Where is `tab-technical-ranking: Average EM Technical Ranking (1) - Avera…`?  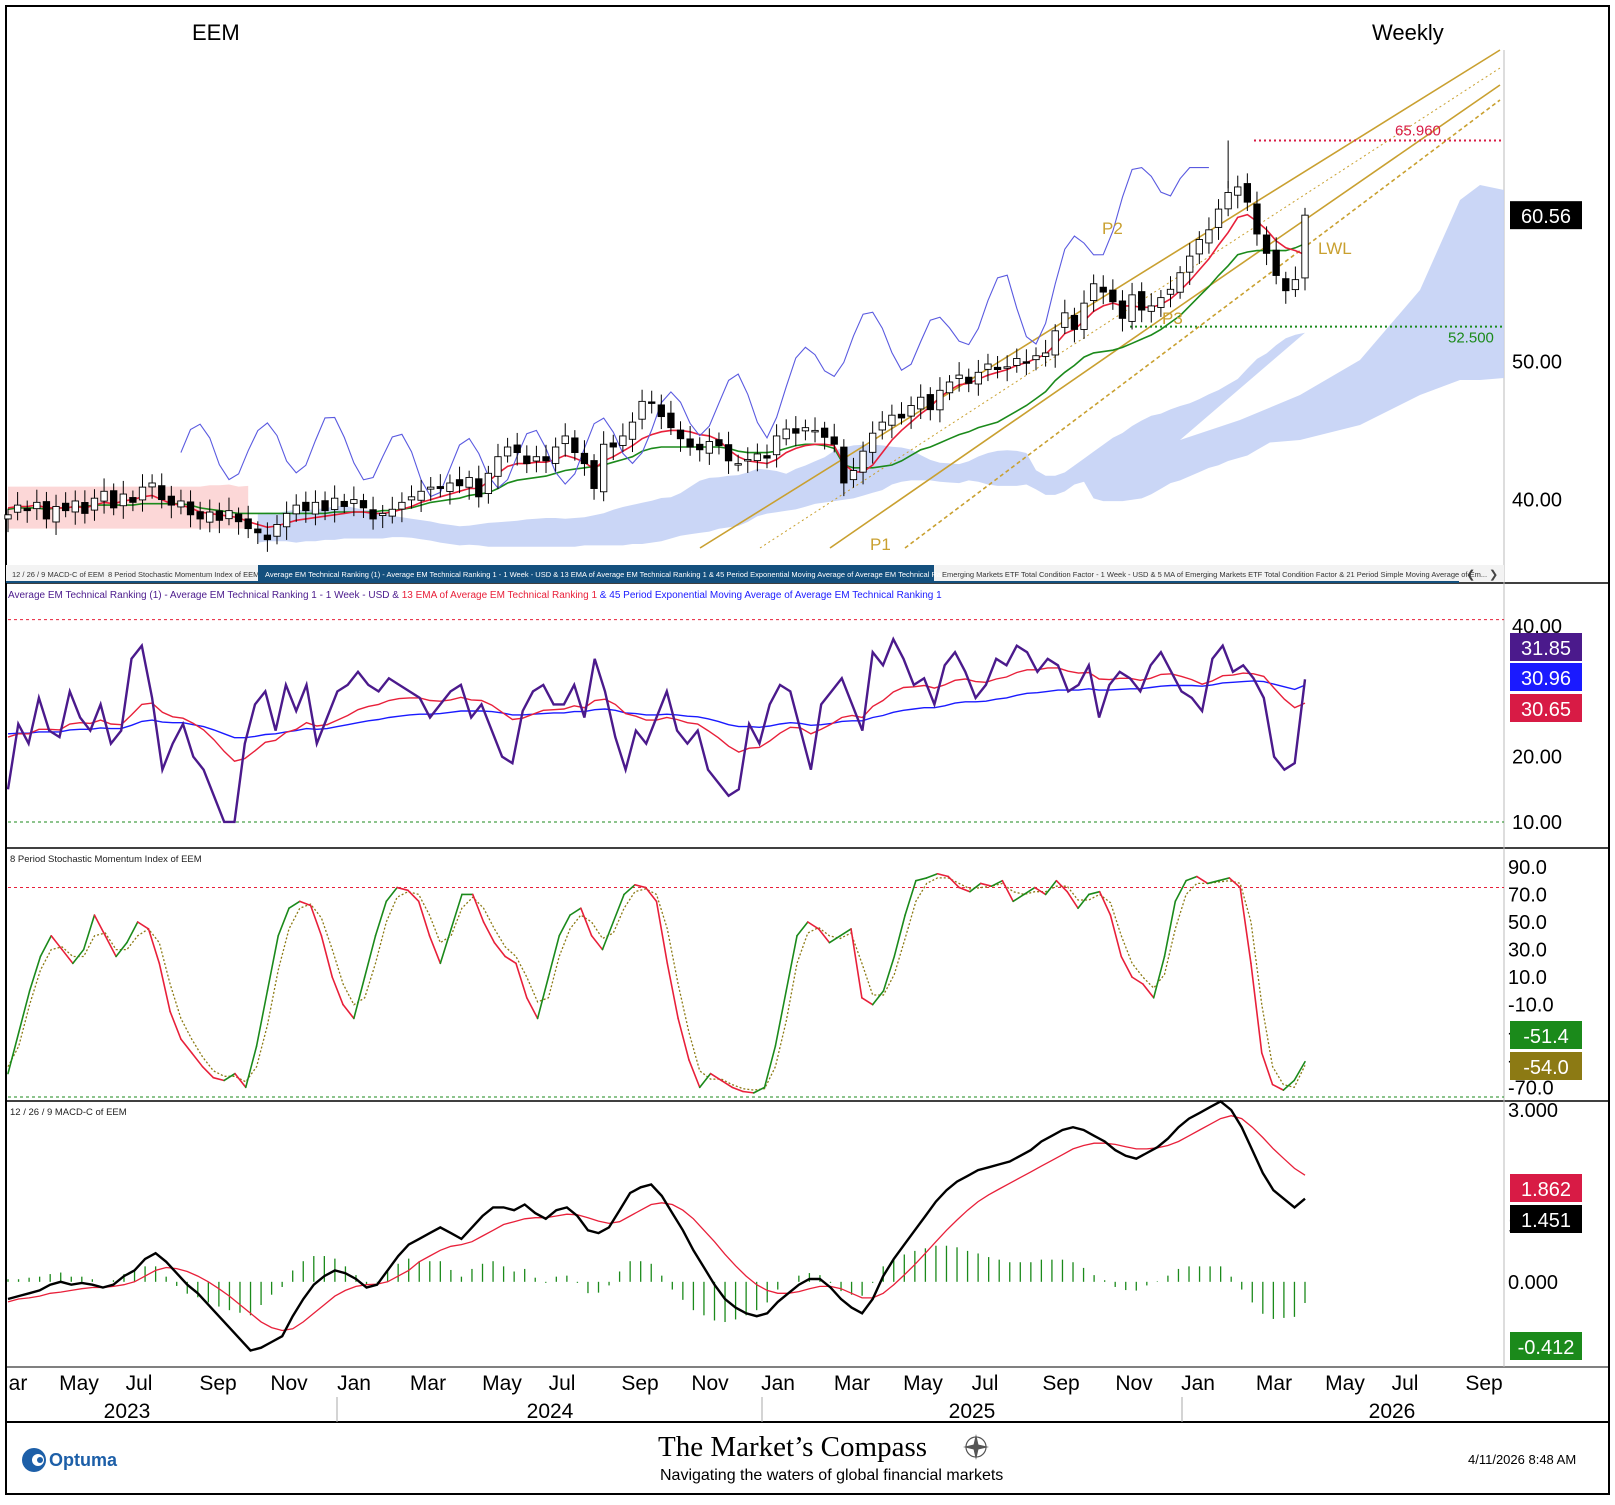 tab-technical-ranking: Average EM Technical Ranking (1) - Avera… is located at coordinates (611, 573).